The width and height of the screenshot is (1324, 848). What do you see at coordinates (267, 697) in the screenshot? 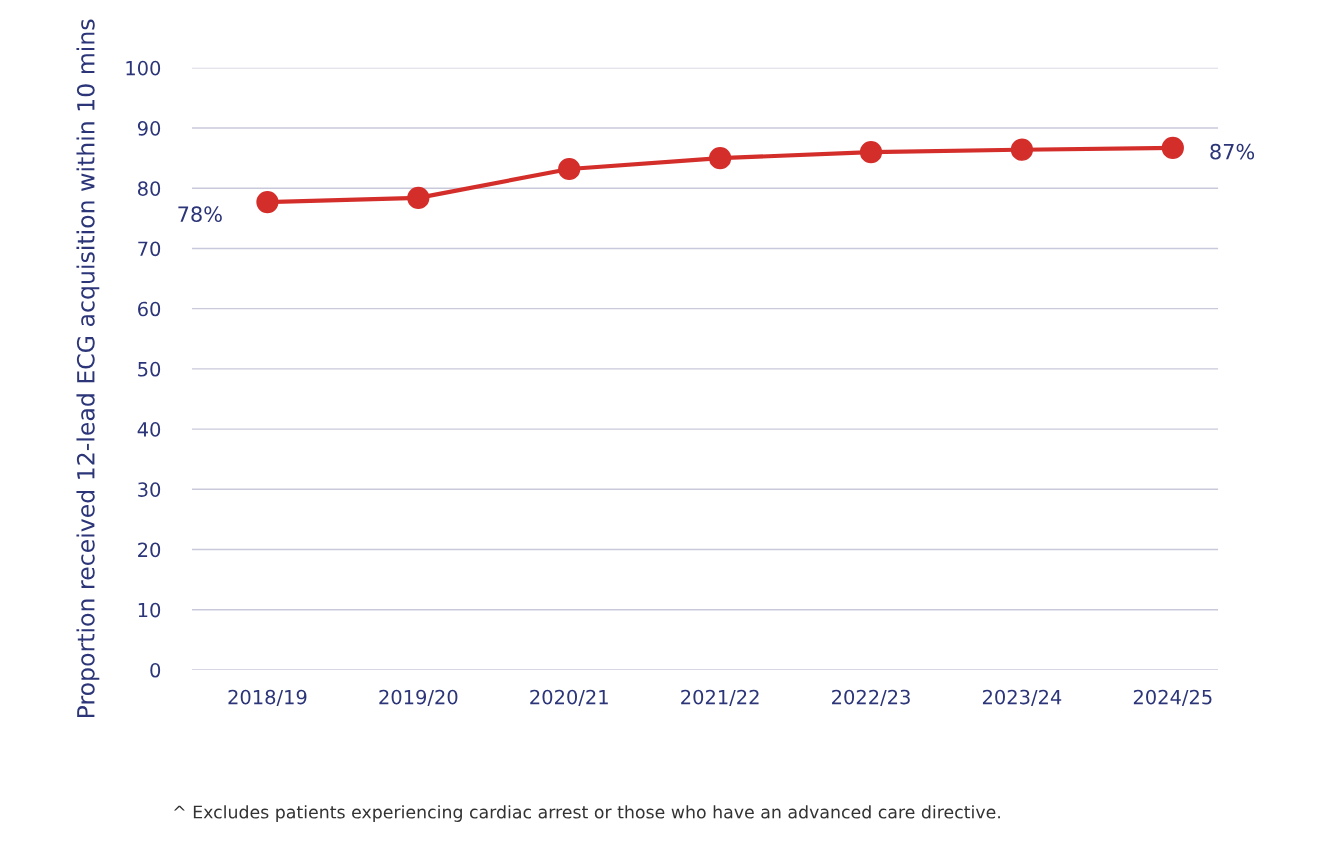
I see `x-tick-label: 2018/19` at bounding box center [267, 697].